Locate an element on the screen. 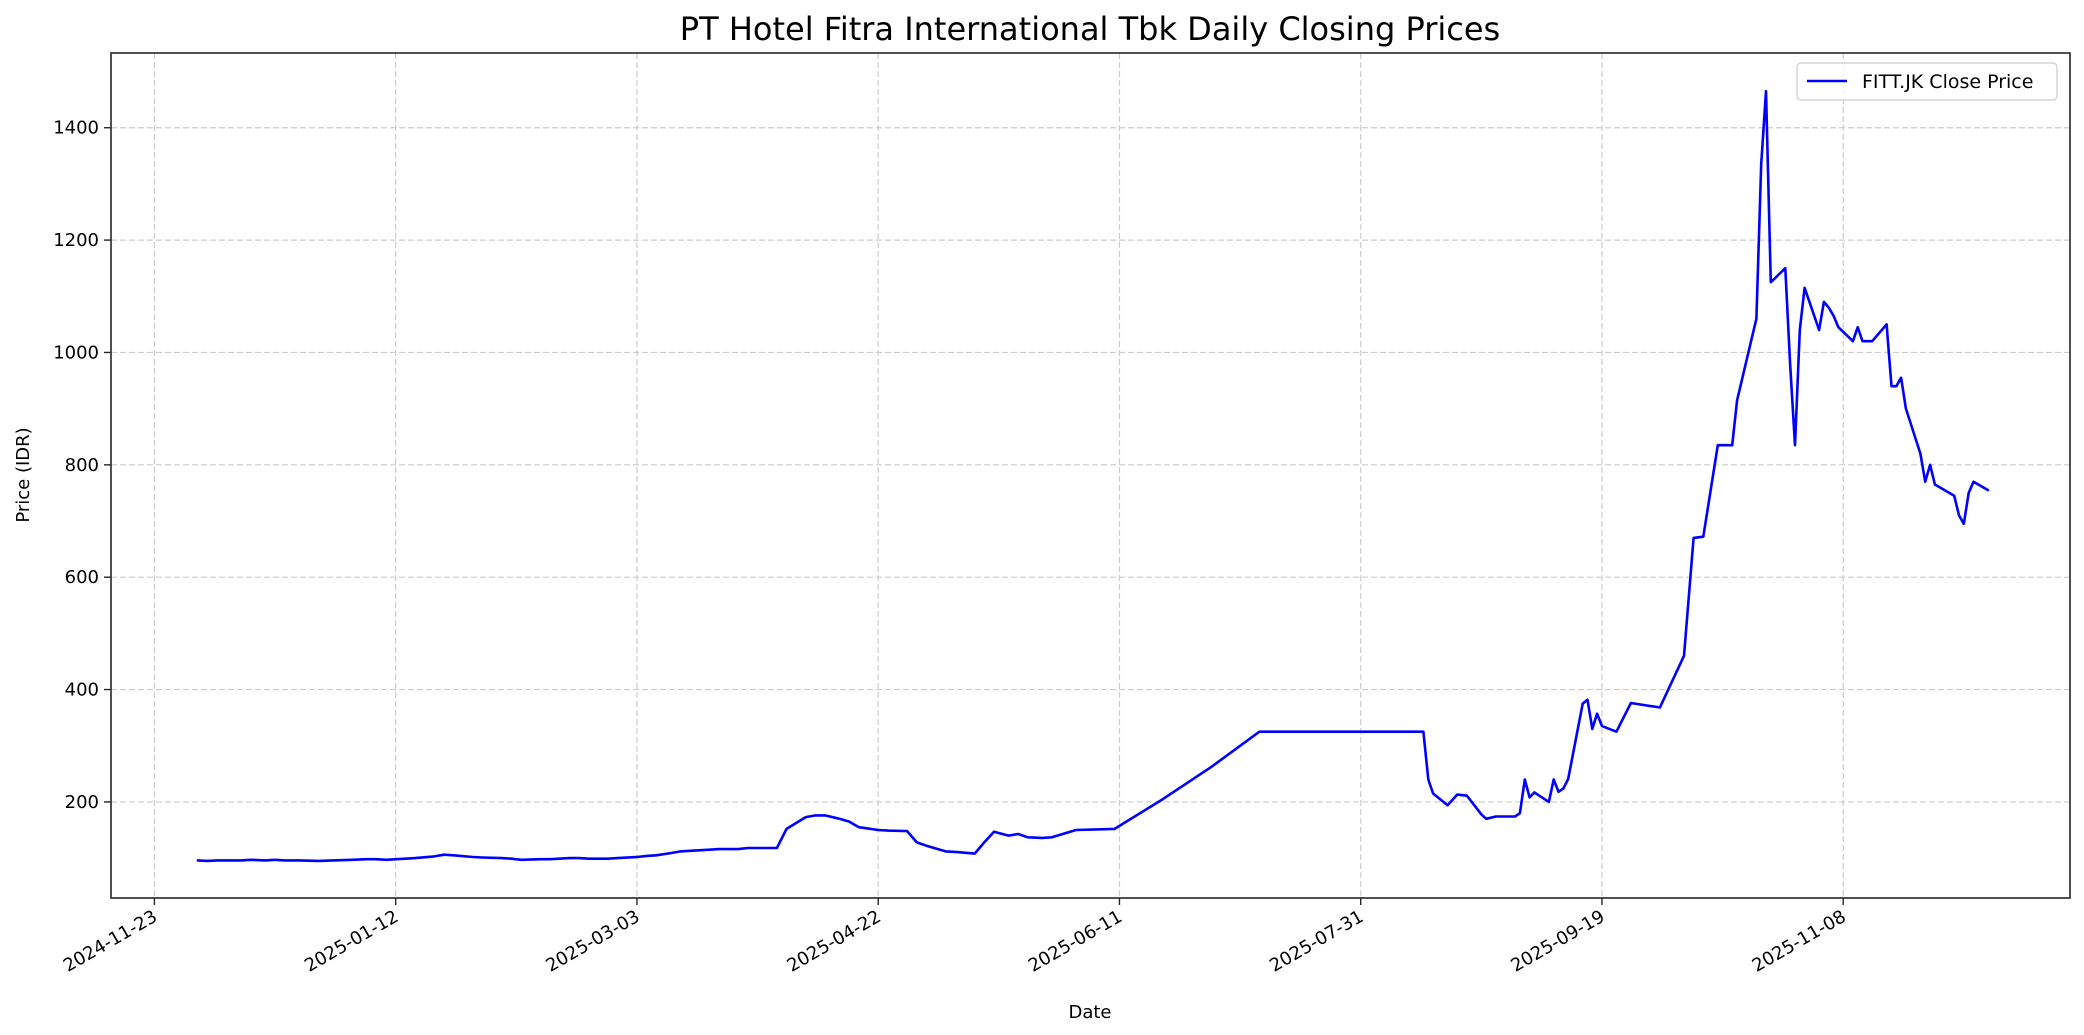 The height and width of the screenshot is (1035, 2084). legend: FITT.JK Close Price is located at coordinates (1927, 81).